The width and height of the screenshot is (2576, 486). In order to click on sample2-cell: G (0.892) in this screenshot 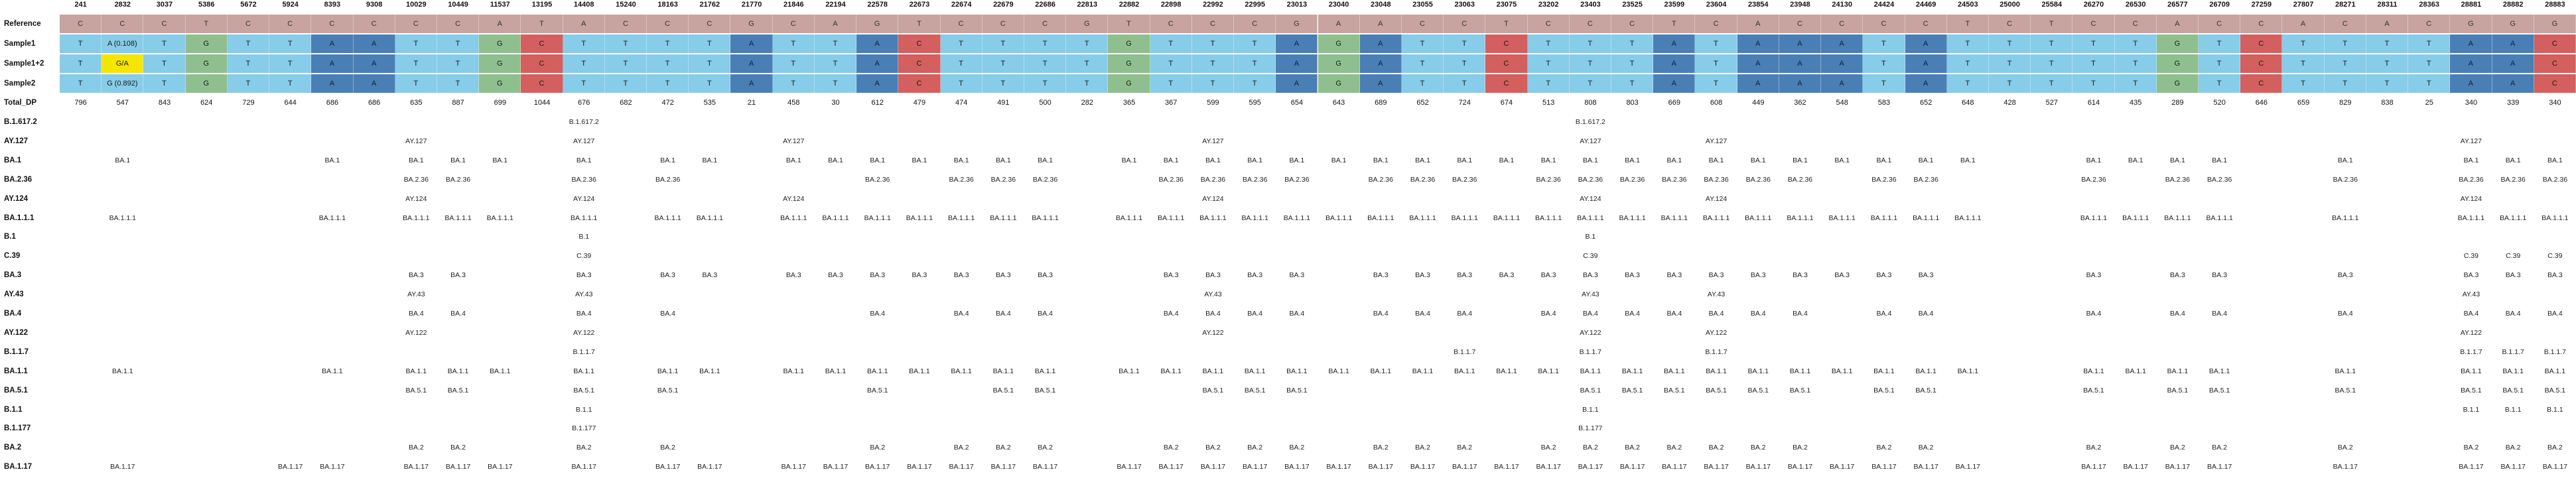, I will do `click(123, 83)`.